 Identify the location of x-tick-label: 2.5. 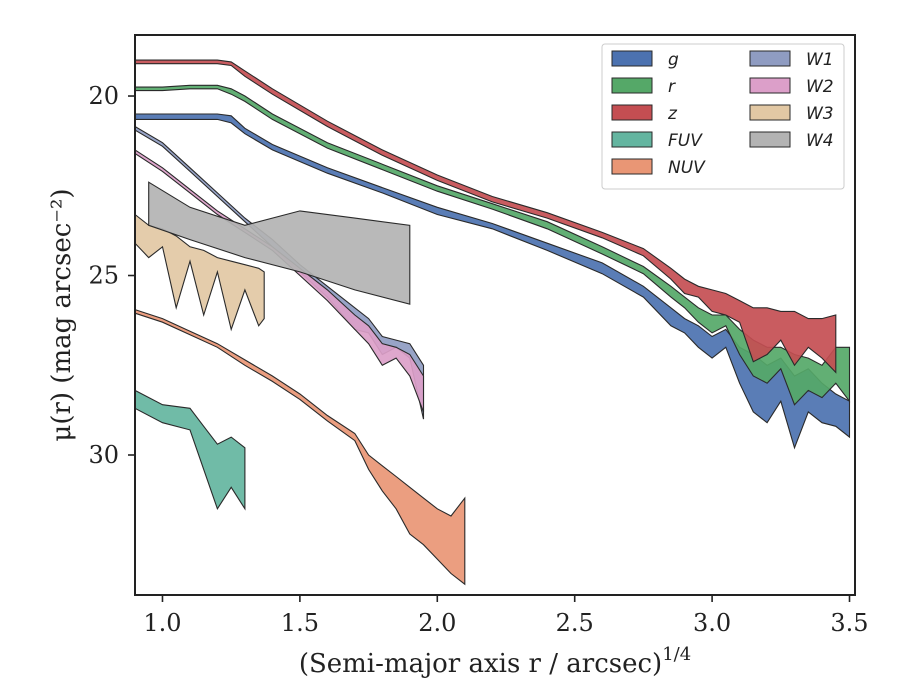
(575, 623).